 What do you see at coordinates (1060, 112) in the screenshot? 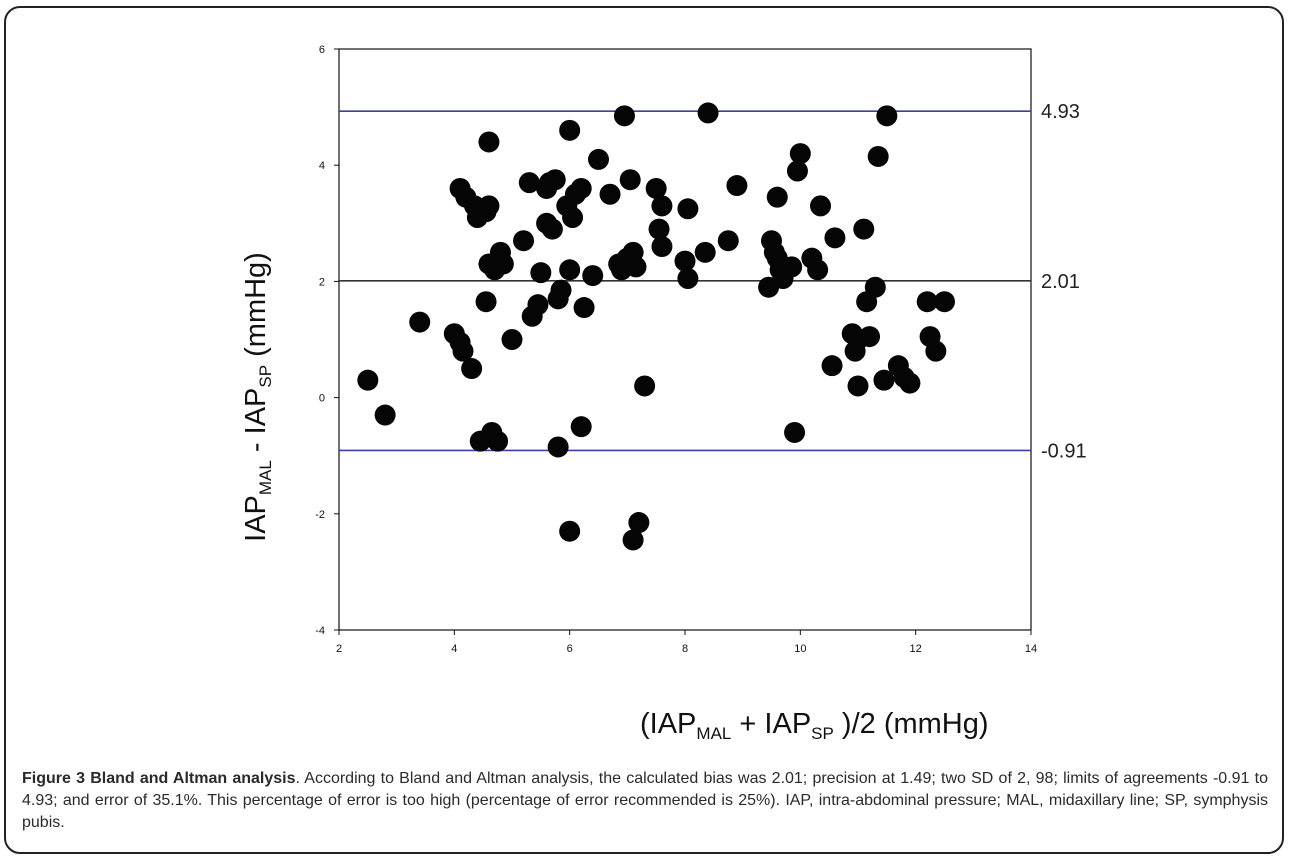
I see `reference-line-label: 4.93` at bounding box center [1060, 112].